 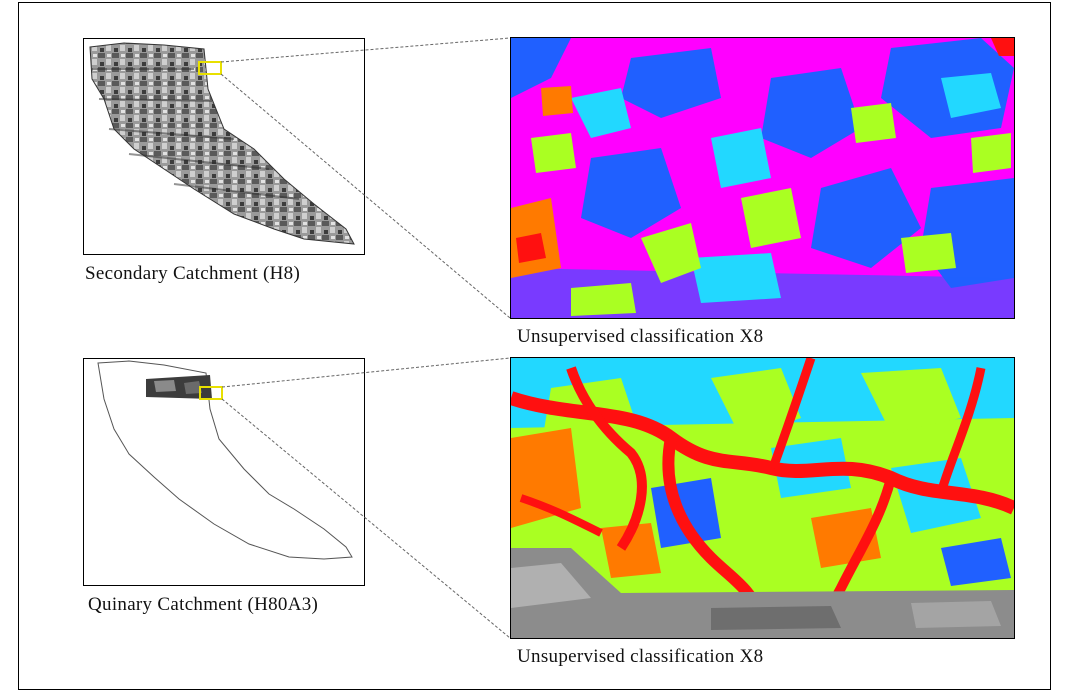 I want to click on quinary-catchment-caption: Quinary Catchment (H80A3), so click(x=203, y=604).